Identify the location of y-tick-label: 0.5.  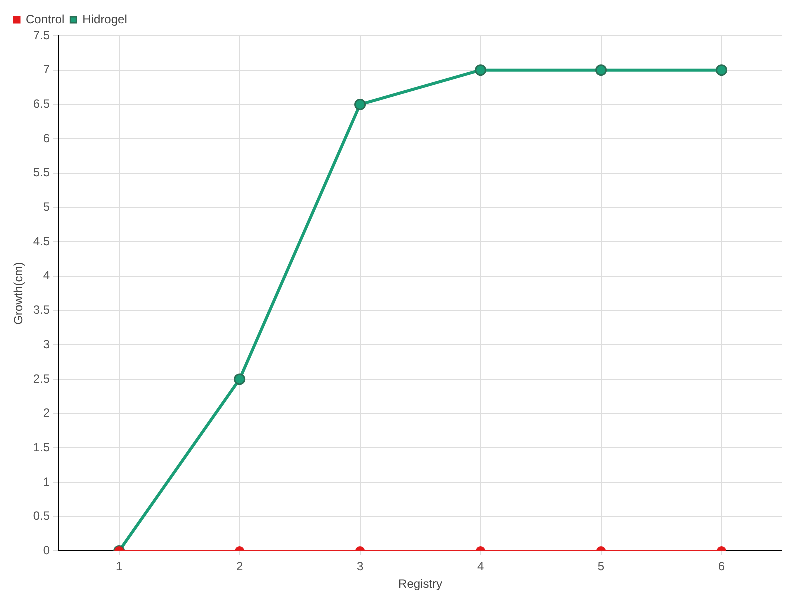
(41, 516).